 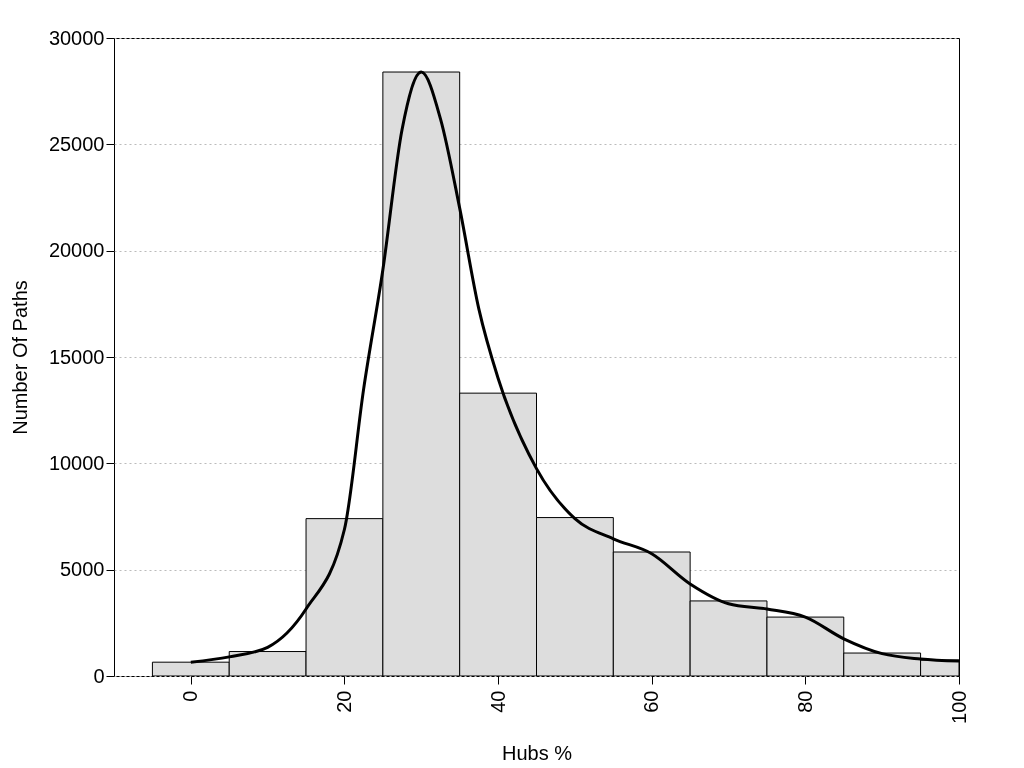 I want to click on y-tick-label: 10000, so click(x=76, y=462).